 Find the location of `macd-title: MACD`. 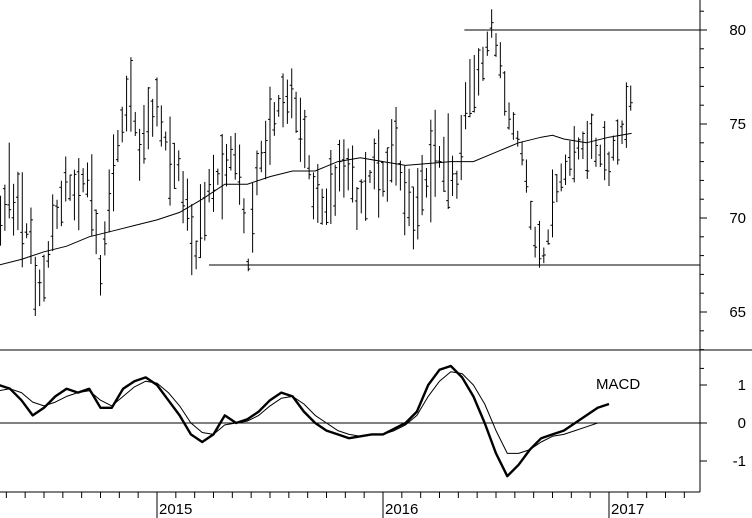

macd-title: MACD is located at coordinates (618, 384).